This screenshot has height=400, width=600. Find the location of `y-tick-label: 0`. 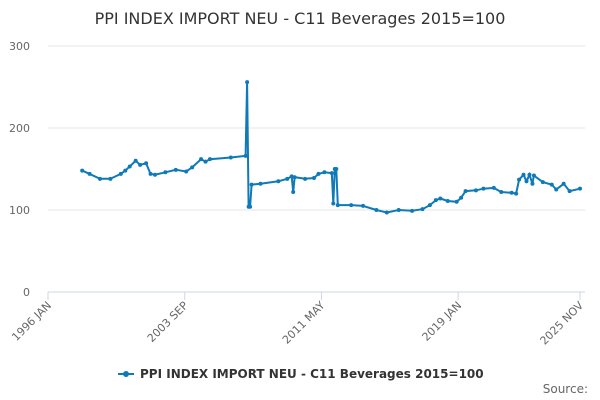

y-tick-label: 0 is located at coordinates (26, 292).